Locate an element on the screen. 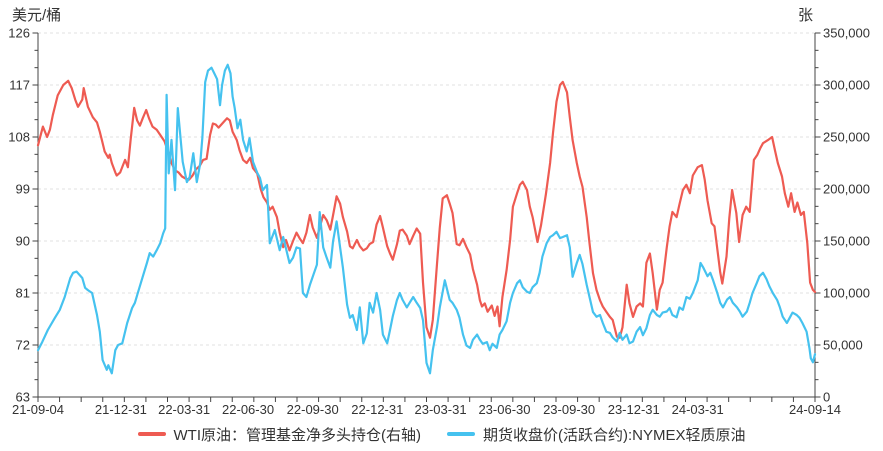 The height and width of the screenshot is (451, 883). x-axis-label: 22-12-31 is located at coordinates (377, 409).